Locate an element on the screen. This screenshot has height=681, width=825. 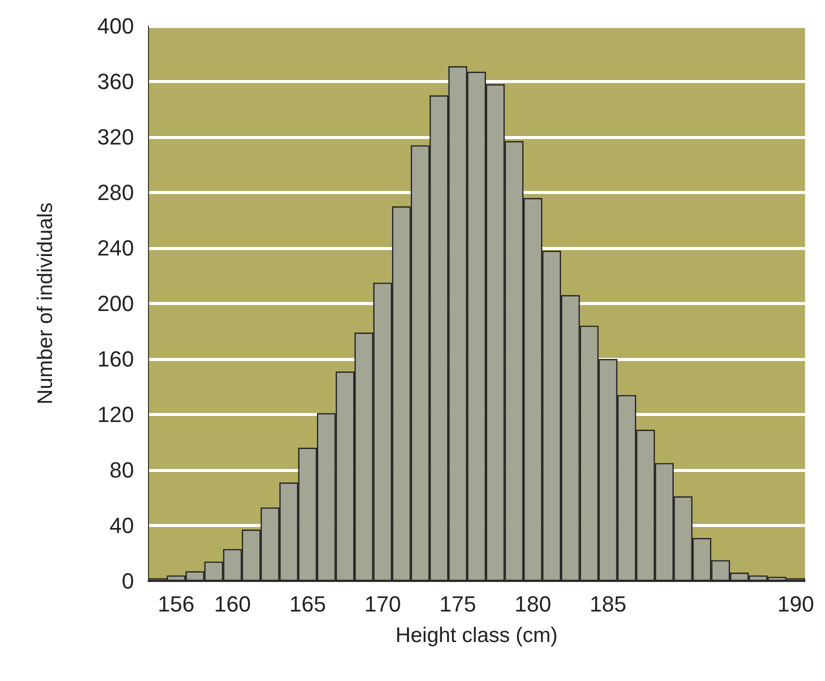
y-axis-title: Number of individuals is located at coordinates (45, 303).